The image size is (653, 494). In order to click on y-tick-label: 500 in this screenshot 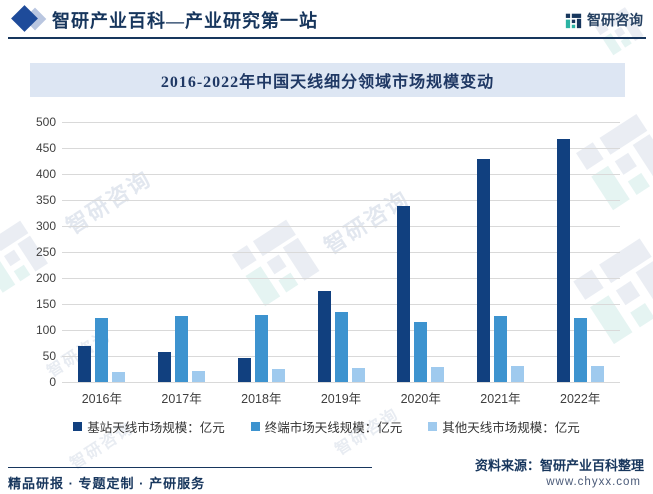, I will do `click(45, 122)`.